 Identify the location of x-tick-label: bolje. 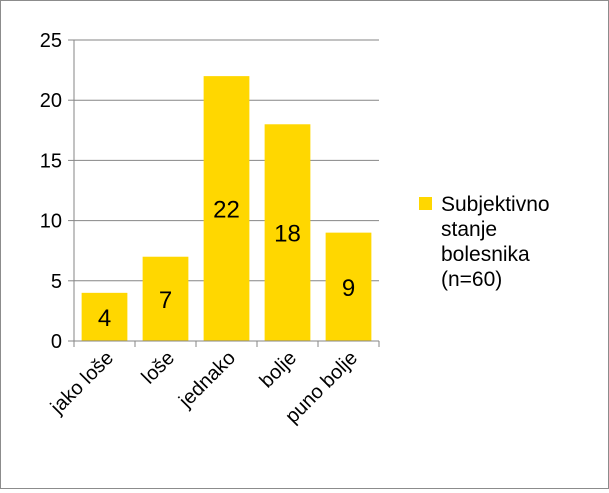
(278, 369).